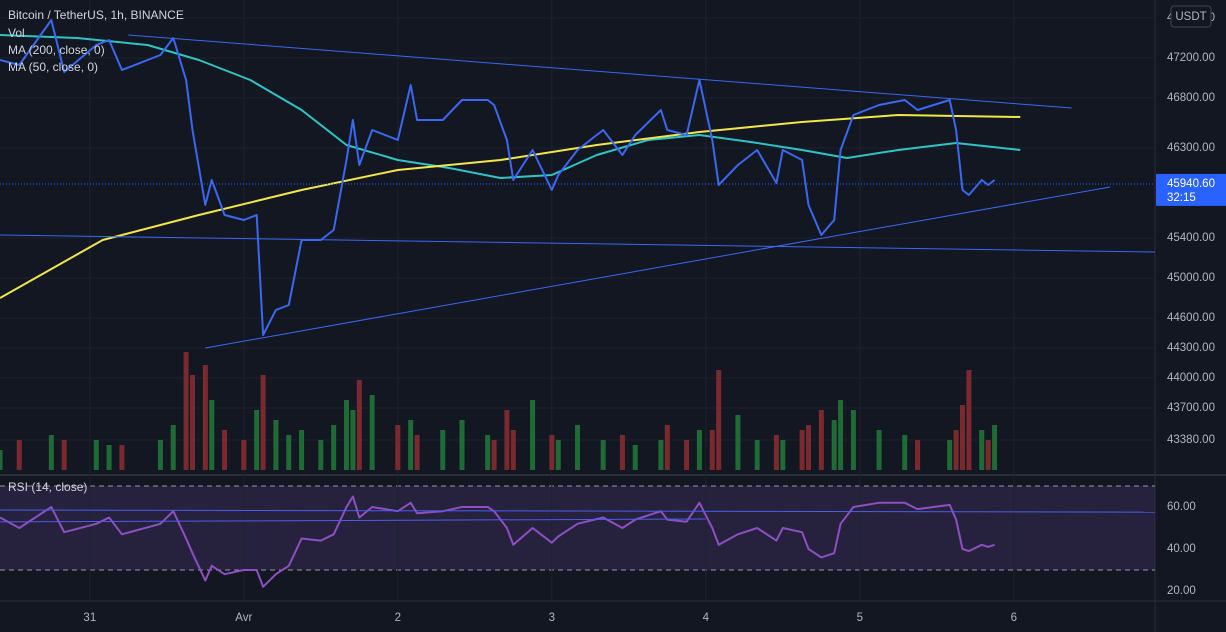  I want to click on legend-entry: MA (50, close, 0), so click(53, 67).